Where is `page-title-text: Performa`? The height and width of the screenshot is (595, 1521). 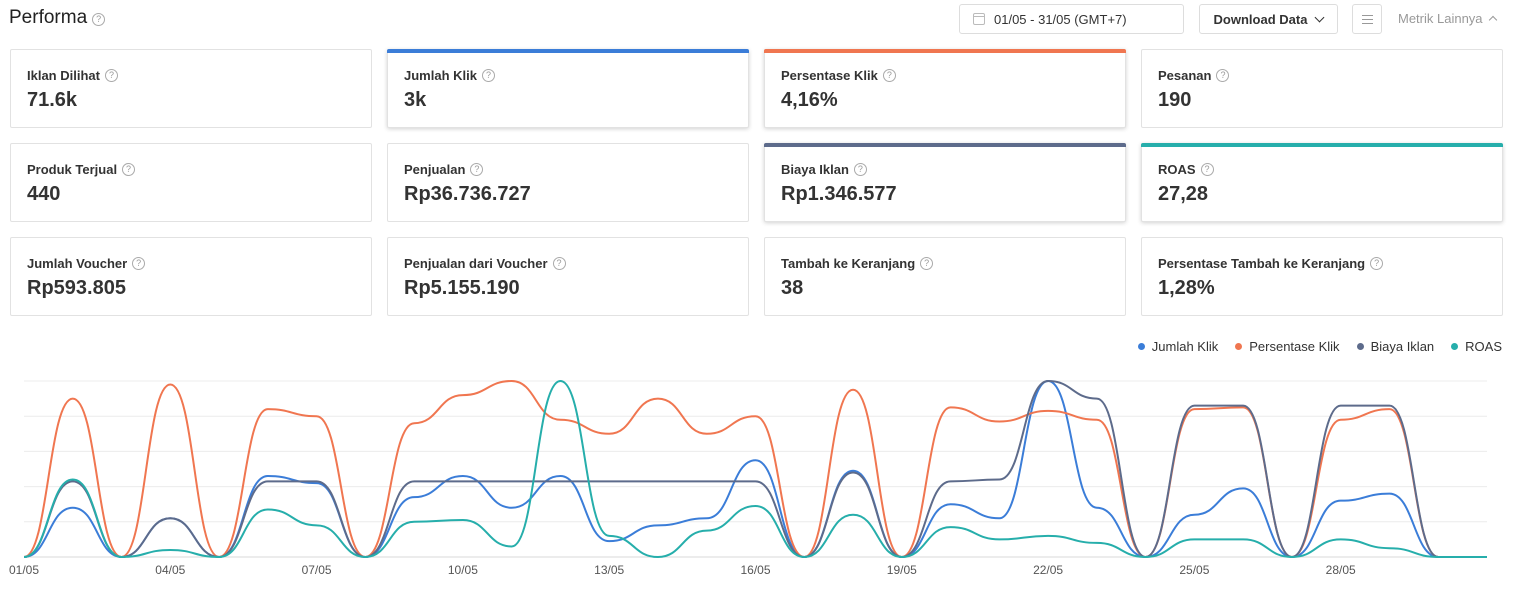 page-title-text: Performa is located at coordinates (48, 17).